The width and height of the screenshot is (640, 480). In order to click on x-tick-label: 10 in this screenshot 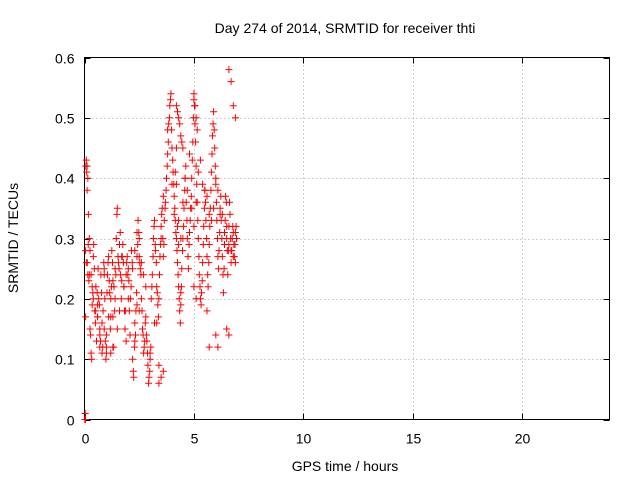, I will do `click(304, 439)`.